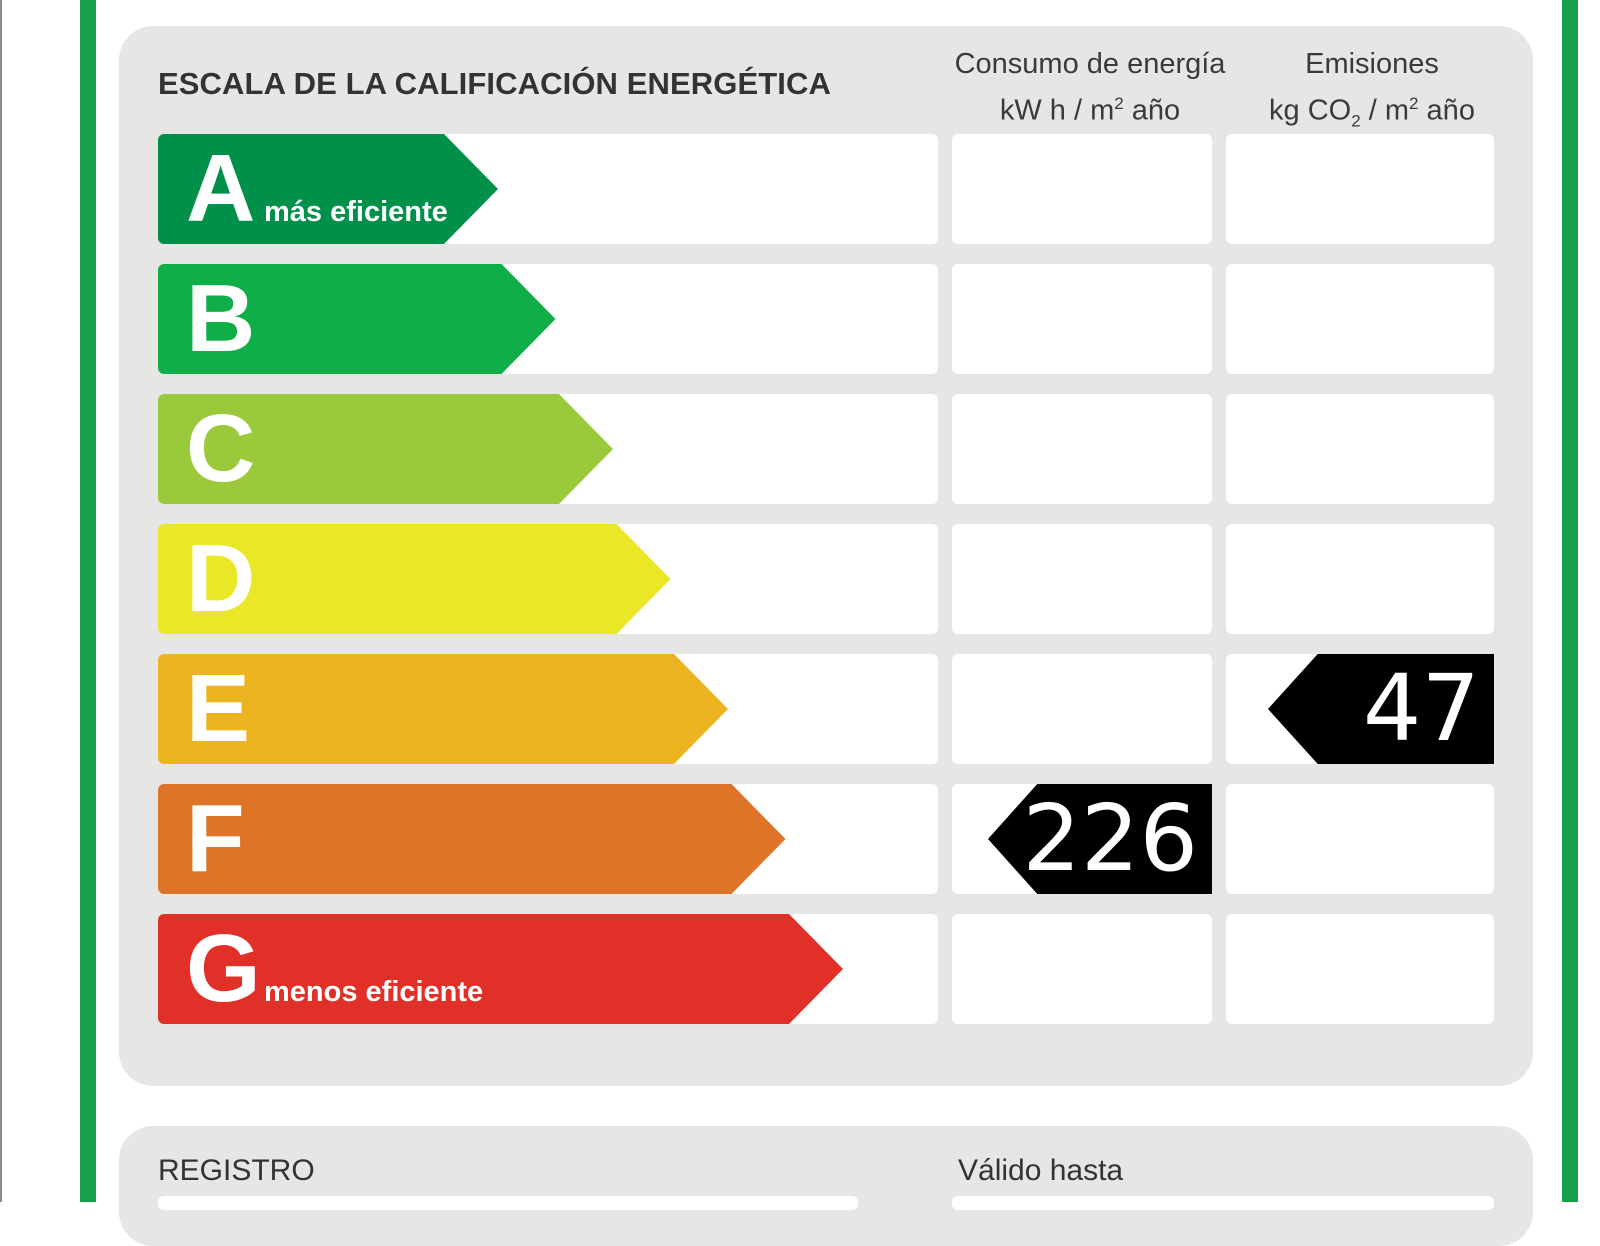 The image size is (1600, 1246). I want to click on band-letter: B, so click(221, 318).